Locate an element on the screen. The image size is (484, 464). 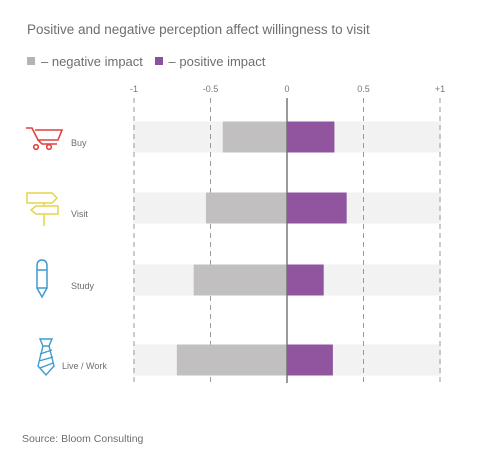
legend-item-negative: – negative impact is located at coordinates (85, 61).